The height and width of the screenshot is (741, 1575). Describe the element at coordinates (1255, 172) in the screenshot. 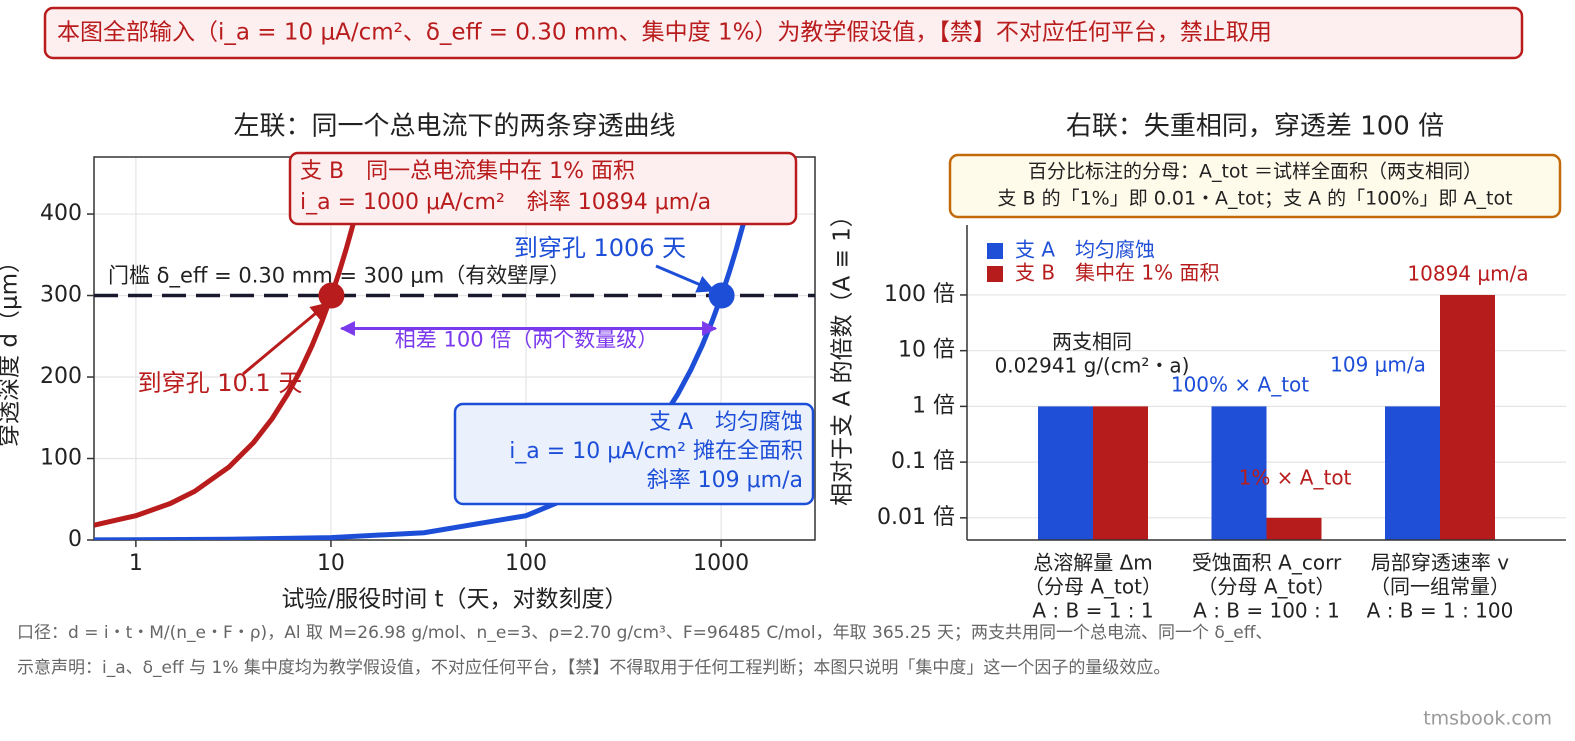

I see `note-text: 百分比标注的分母：A_tot ＝试样全面积（两支相同）` at that location.